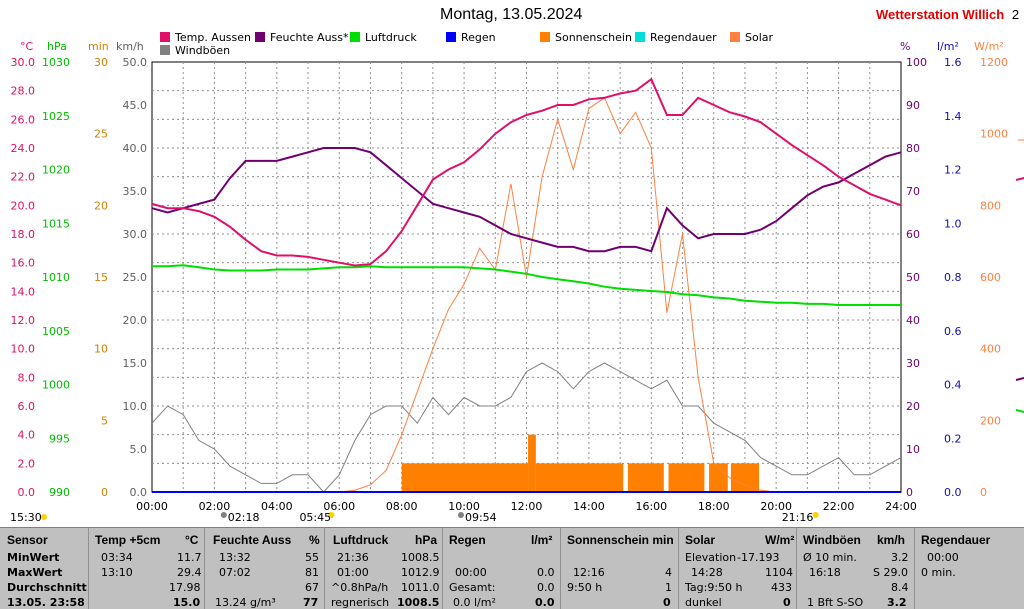 The image size is (1024, 609). Describe the element at coordinates (402, 506) in the screenshot. I see `x-tick-label: 08:00` at that location.